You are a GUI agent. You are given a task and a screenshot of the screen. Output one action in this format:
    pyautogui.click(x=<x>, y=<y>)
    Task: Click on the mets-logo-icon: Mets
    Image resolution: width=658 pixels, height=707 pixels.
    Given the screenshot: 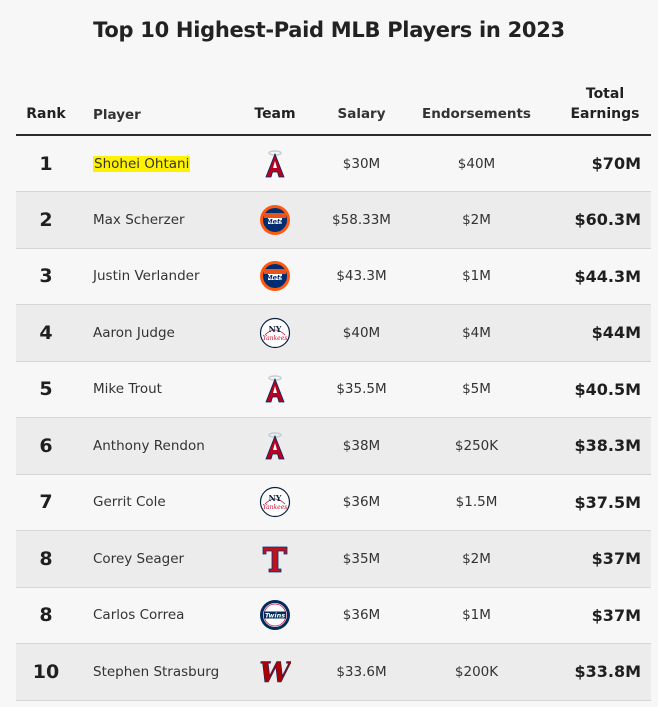 What is the action you would take?
    pyautogui.click(x=275, y=220)
    